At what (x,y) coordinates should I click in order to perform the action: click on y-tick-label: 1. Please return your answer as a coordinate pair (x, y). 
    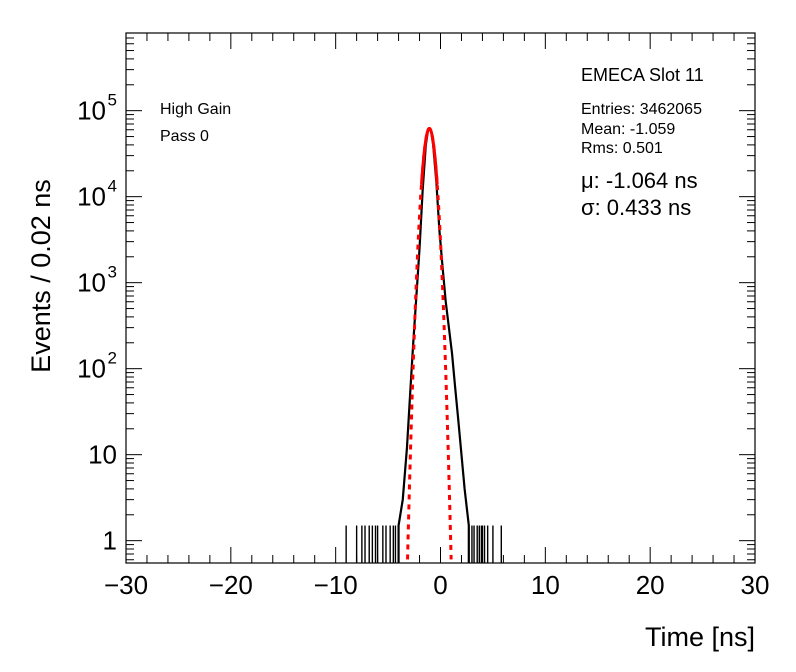
    Looking at the image, I should click on (110, 541).